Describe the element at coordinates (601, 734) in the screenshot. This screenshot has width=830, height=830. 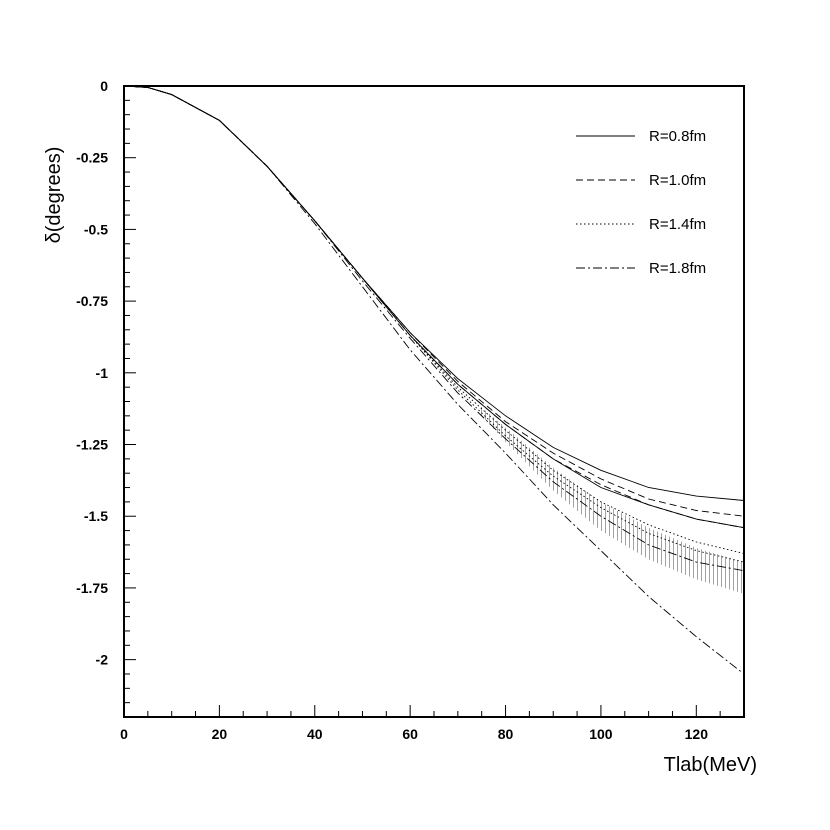
I see `x-tick-label: 100` at that location.